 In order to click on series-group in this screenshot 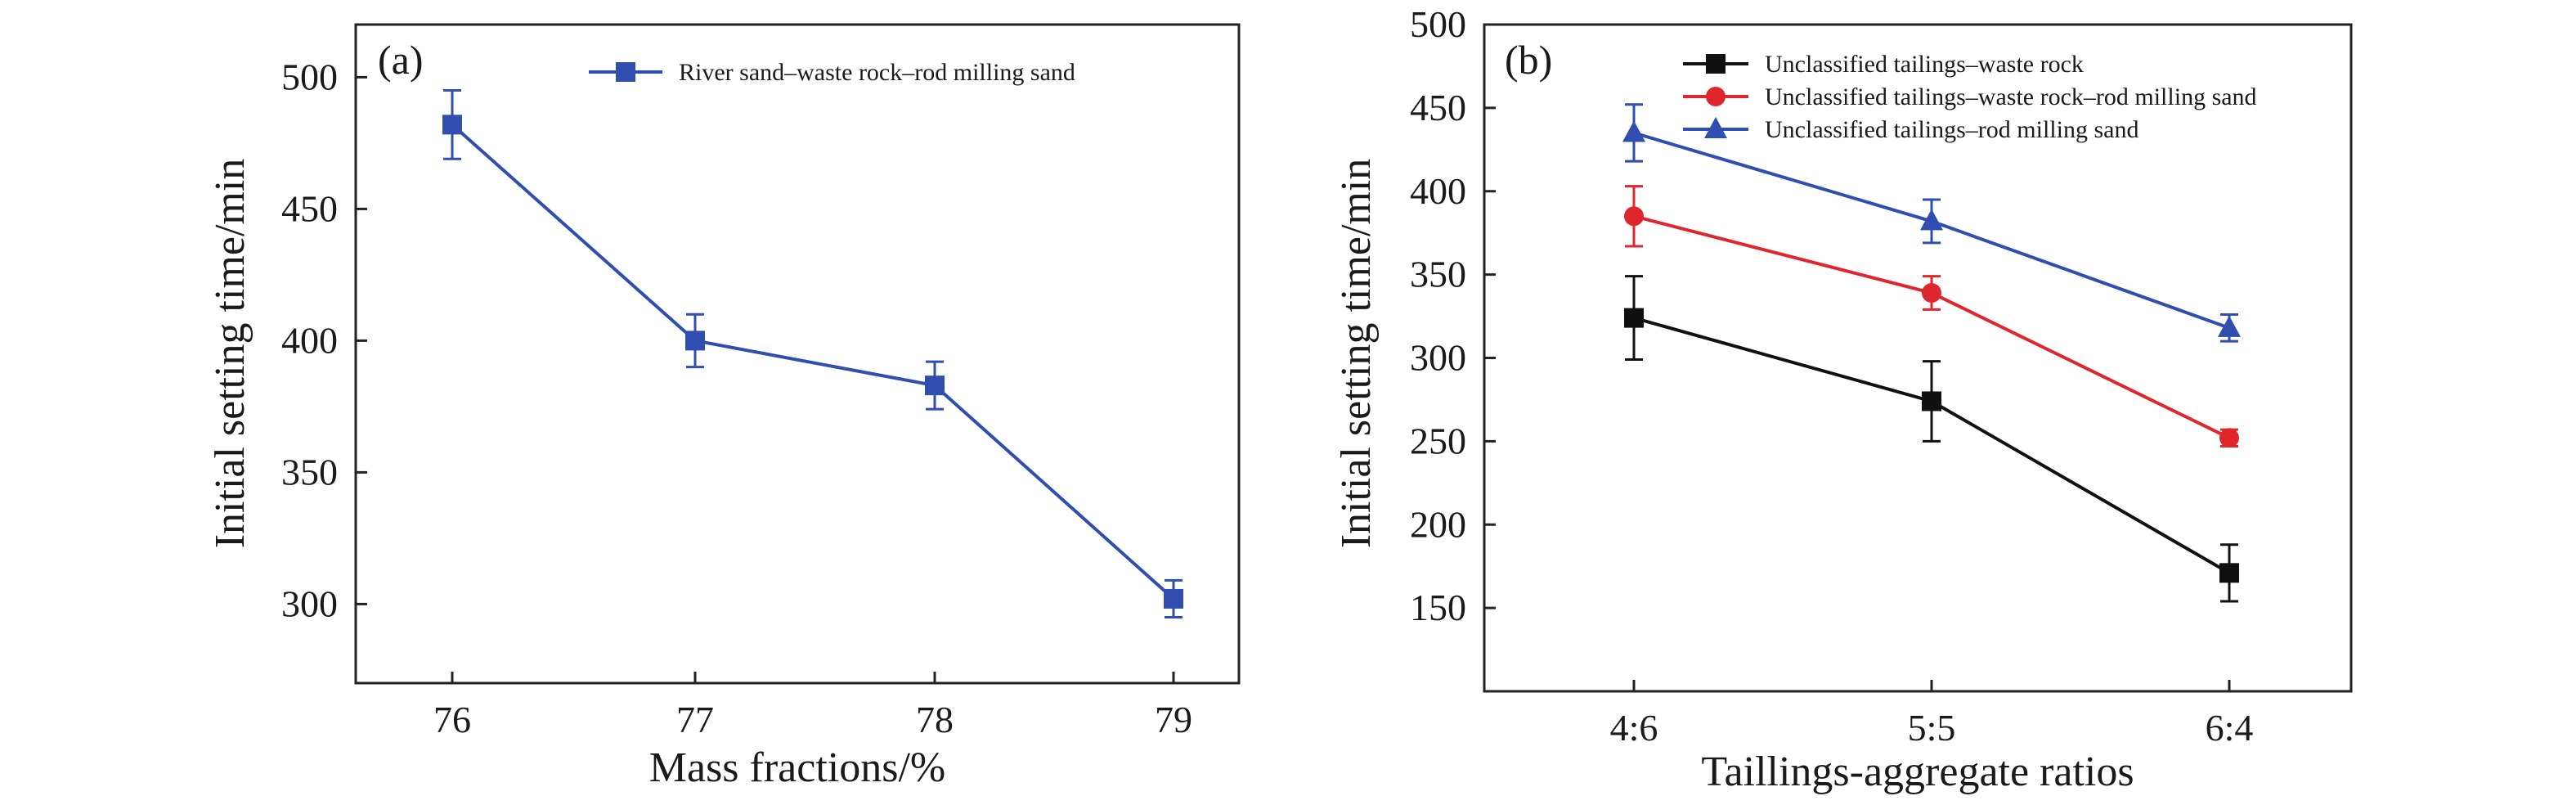, I will do `click(1931, 353)`.